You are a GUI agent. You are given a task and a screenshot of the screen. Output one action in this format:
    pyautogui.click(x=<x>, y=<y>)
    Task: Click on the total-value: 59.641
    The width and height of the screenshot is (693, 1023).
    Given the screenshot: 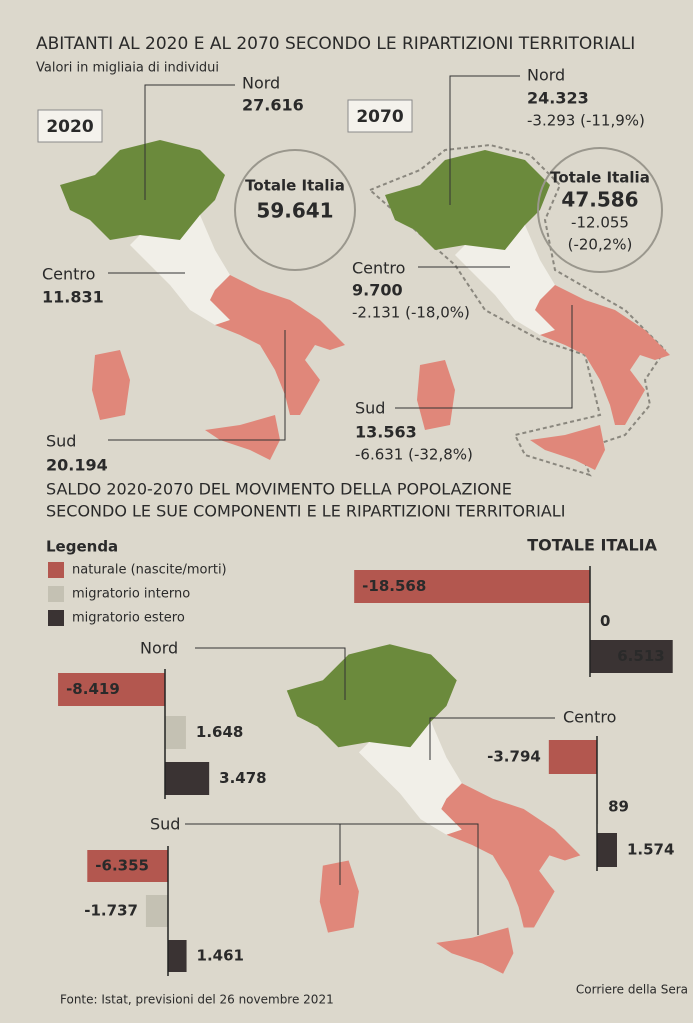 What is the action you would take?
    pyautogui.click(x=294, y=211)
    